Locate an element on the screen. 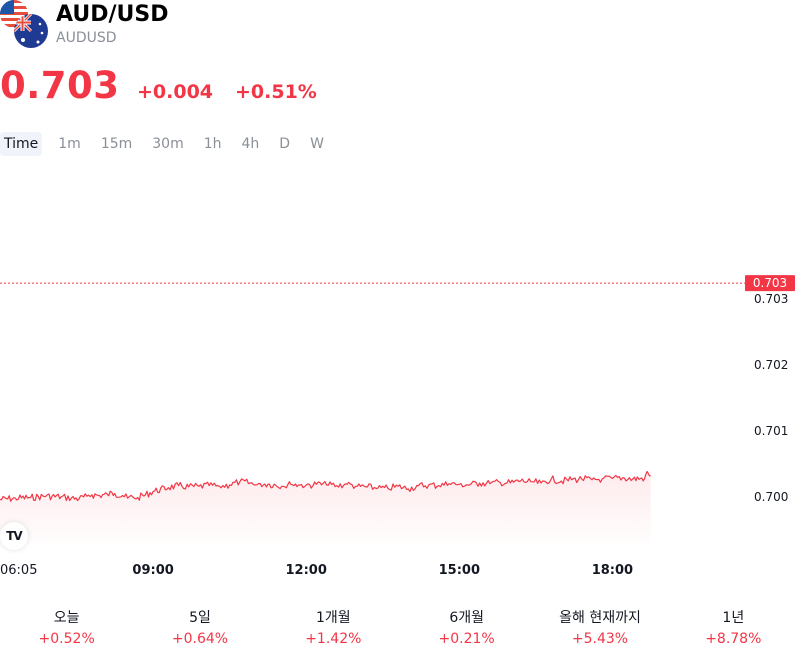 Image resolution: width=800 pixels, height=660 pixels. tab-d: D is located at coordinates (285, 144).